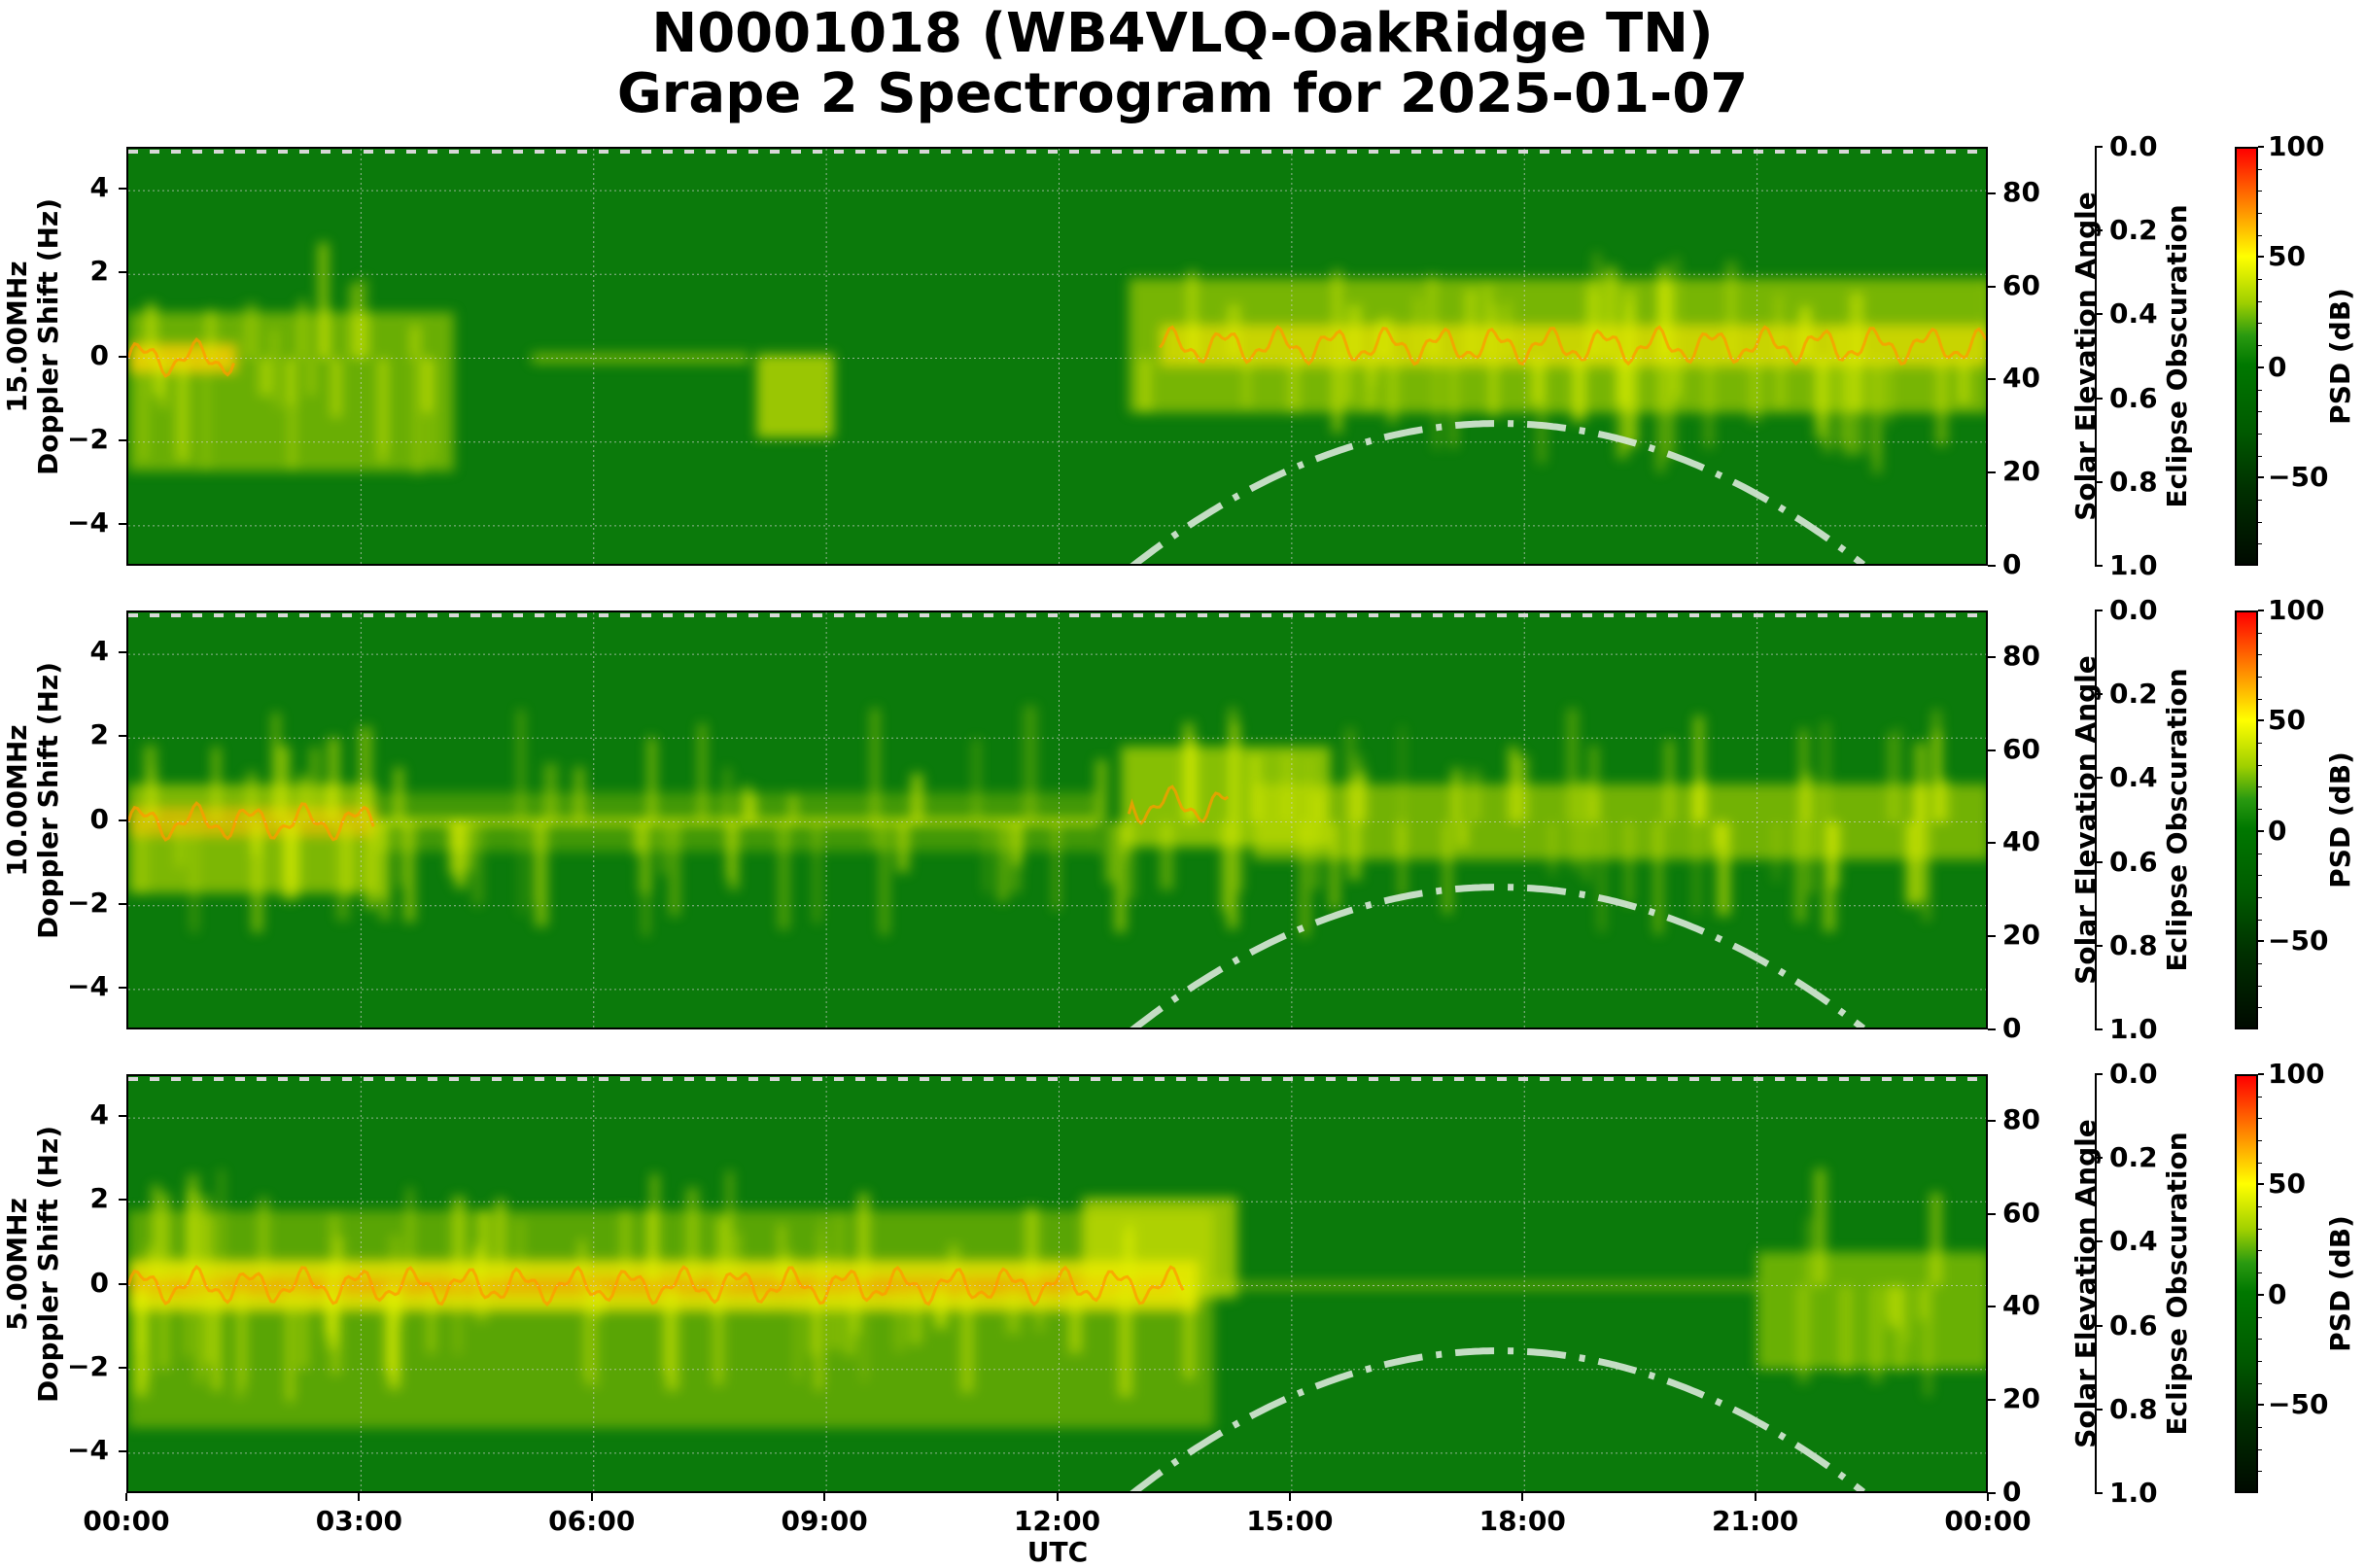 Image resolution: width=2365 pixels, height=1568 pixels. Describe the element at coordinates (2021, 1212) in the screenshot. I see `solar-tick-label: 60` at that location.